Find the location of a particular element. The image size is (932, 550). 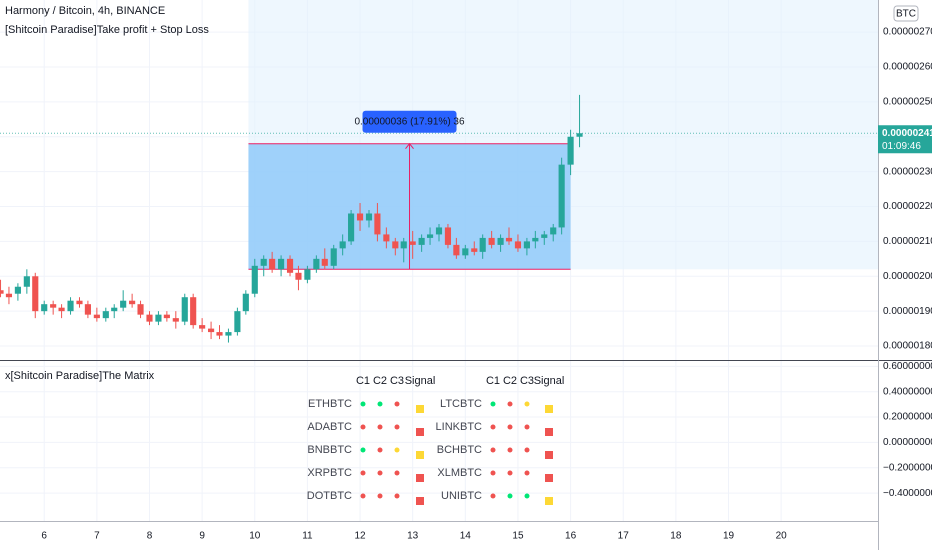

range-label-box is located at coordinates (409, 121).